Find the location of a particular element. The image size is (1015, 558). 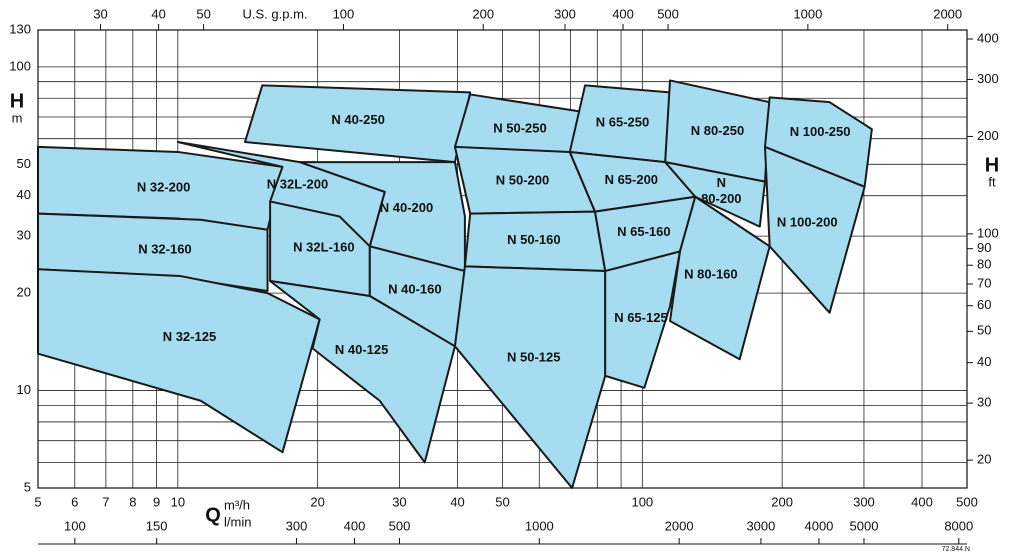

x-tick-label: 5 is located at coordinates (37, 501).